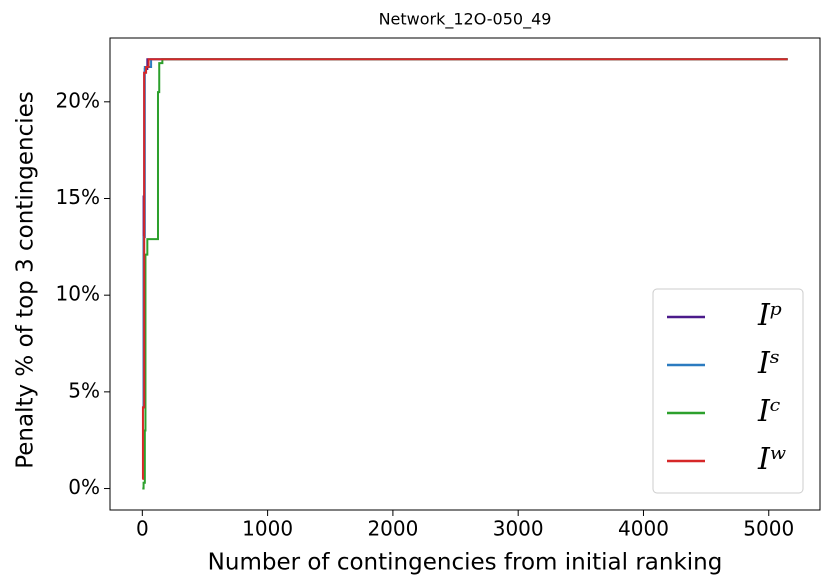 This screenshot has width=830, height=588. What do you see at coordinates (26, 280) in the screenshot?
I see `y-axis-label: Penalty % of top 3 contingencies` at bounding box center [26, 280].